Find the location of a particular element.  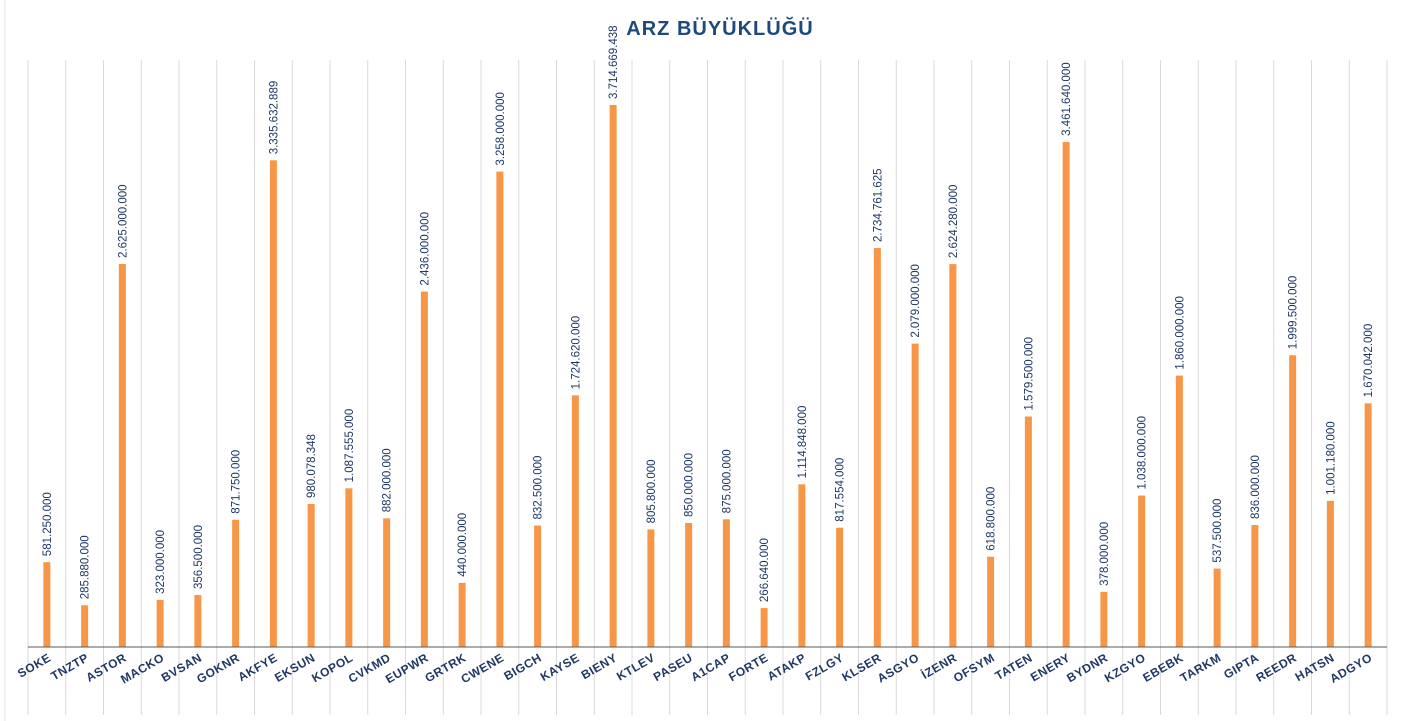

data-label: 3.461.640.000 is located at coordinates (1067, 99).